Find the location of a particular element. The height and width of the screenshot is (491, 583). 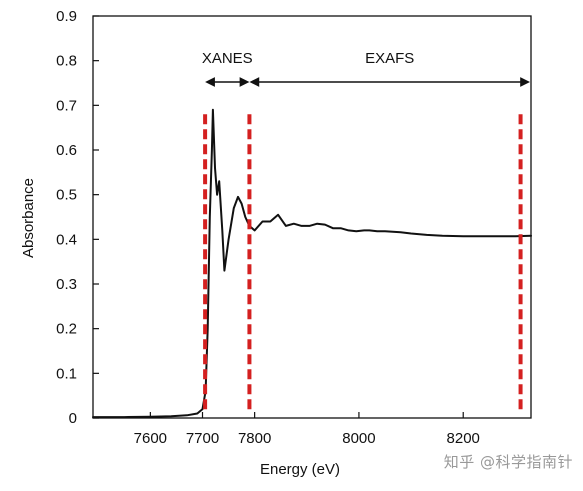

y-tick-label: 0.5 is located at coordinates (66, 195).